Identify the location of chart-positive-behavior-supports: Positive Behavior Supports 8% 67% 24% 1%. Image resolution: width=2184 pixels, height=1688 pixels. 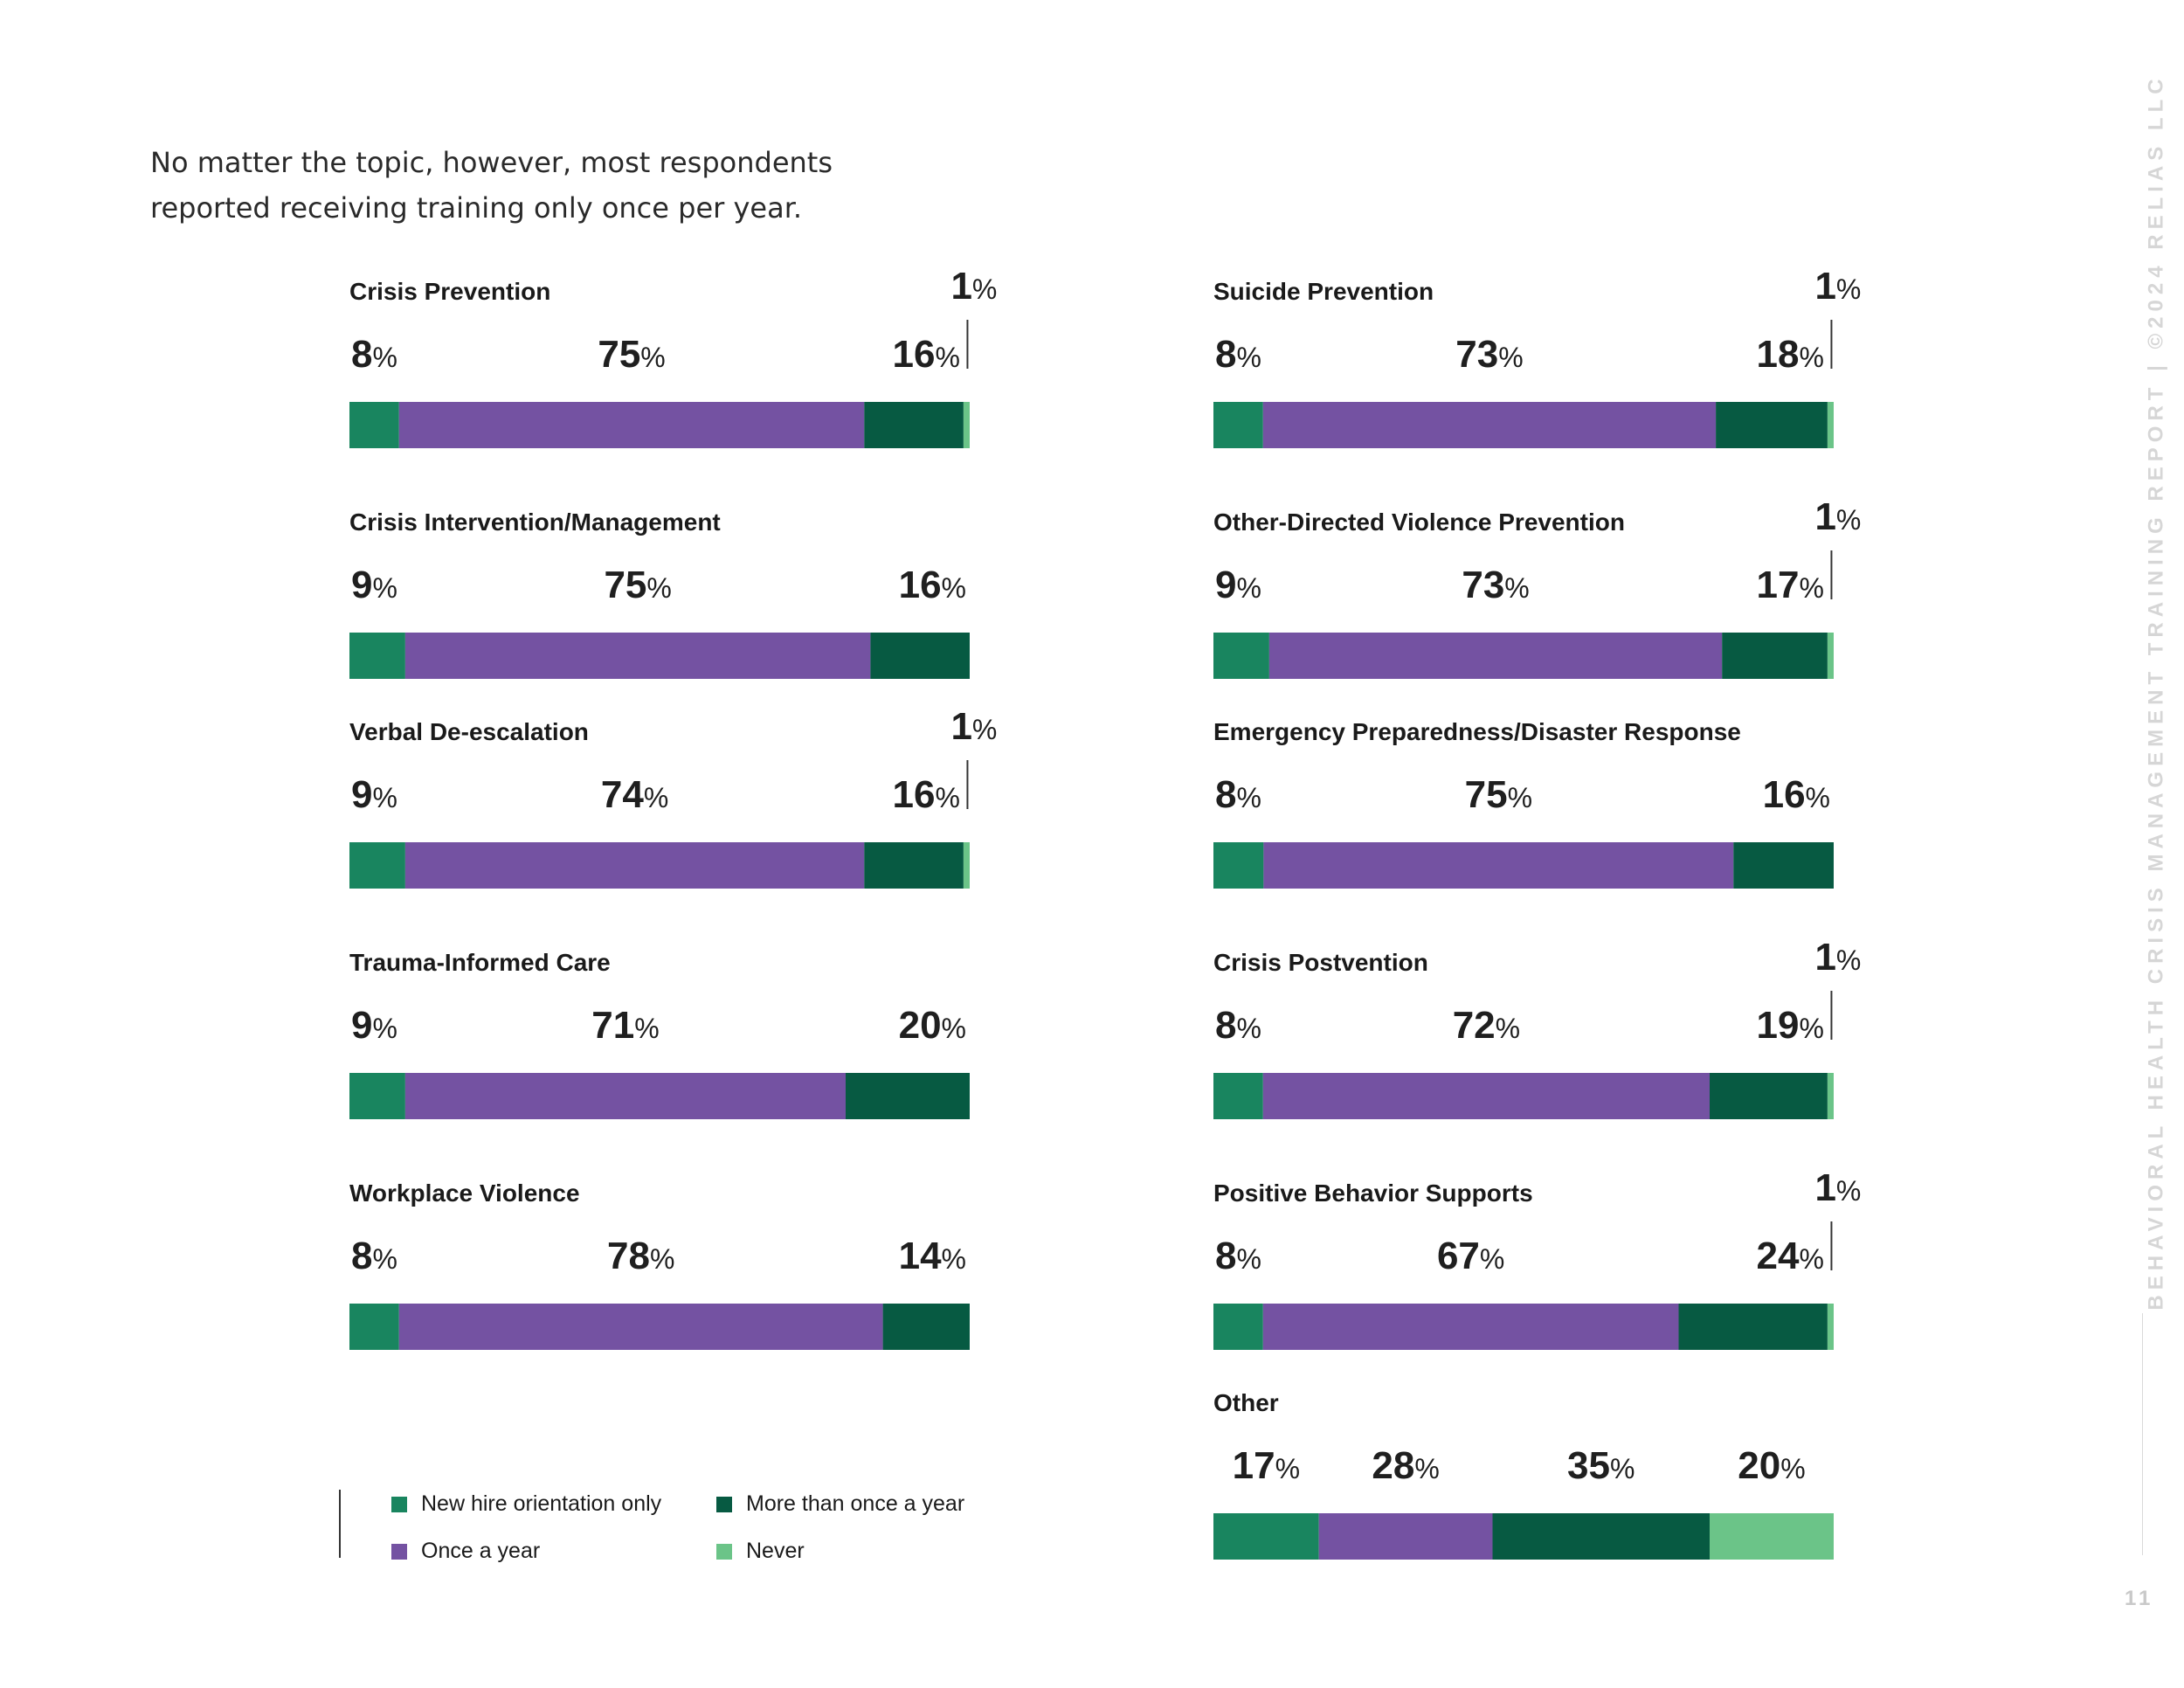
(1545, 1277).